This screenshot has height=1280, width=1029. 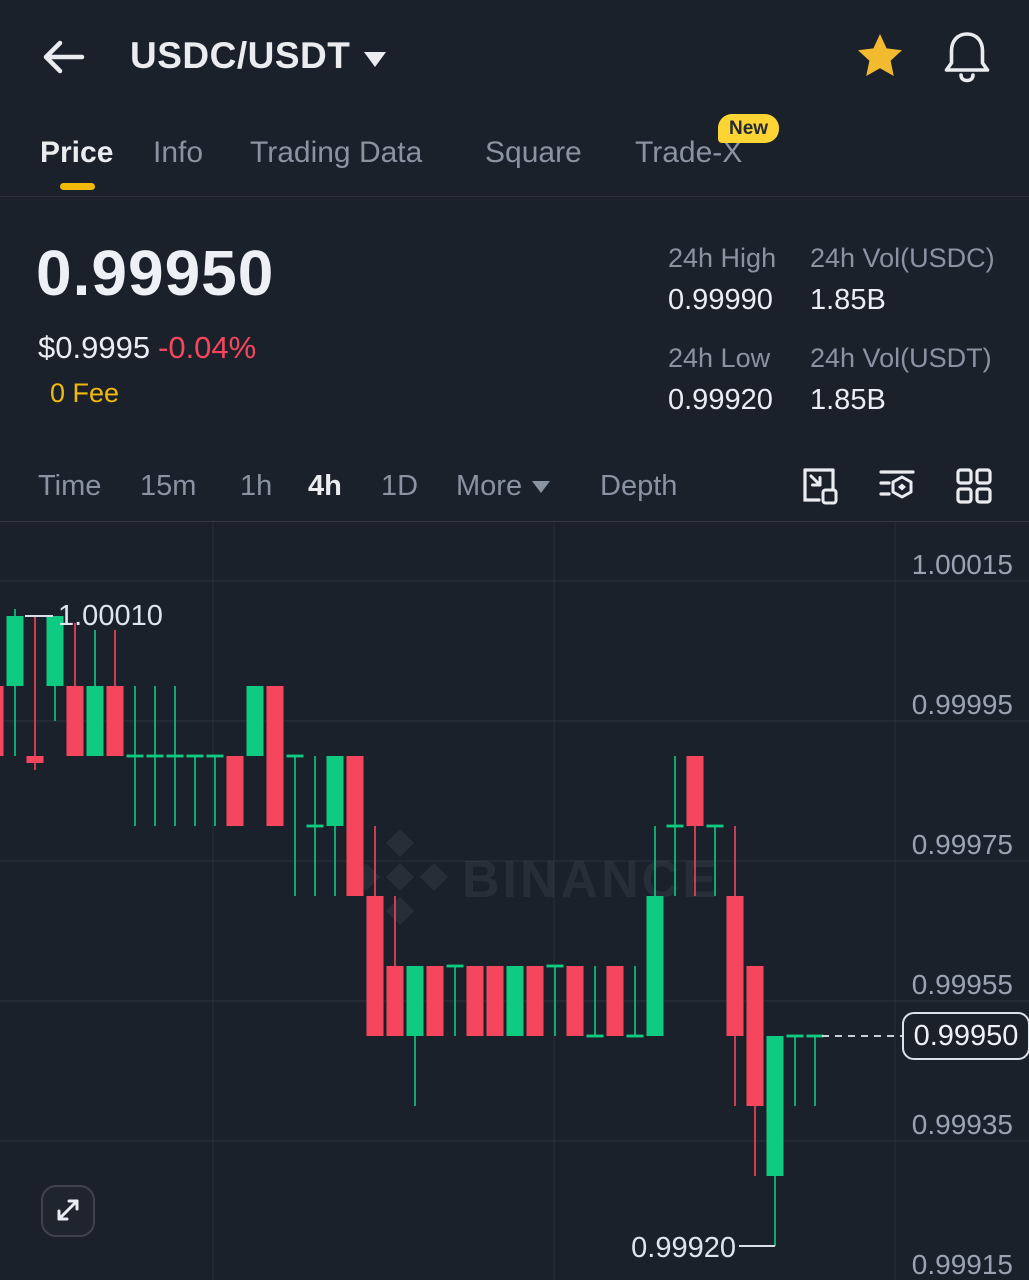 I want to click on interval-1h: 1h, so click(x=256, y=486).